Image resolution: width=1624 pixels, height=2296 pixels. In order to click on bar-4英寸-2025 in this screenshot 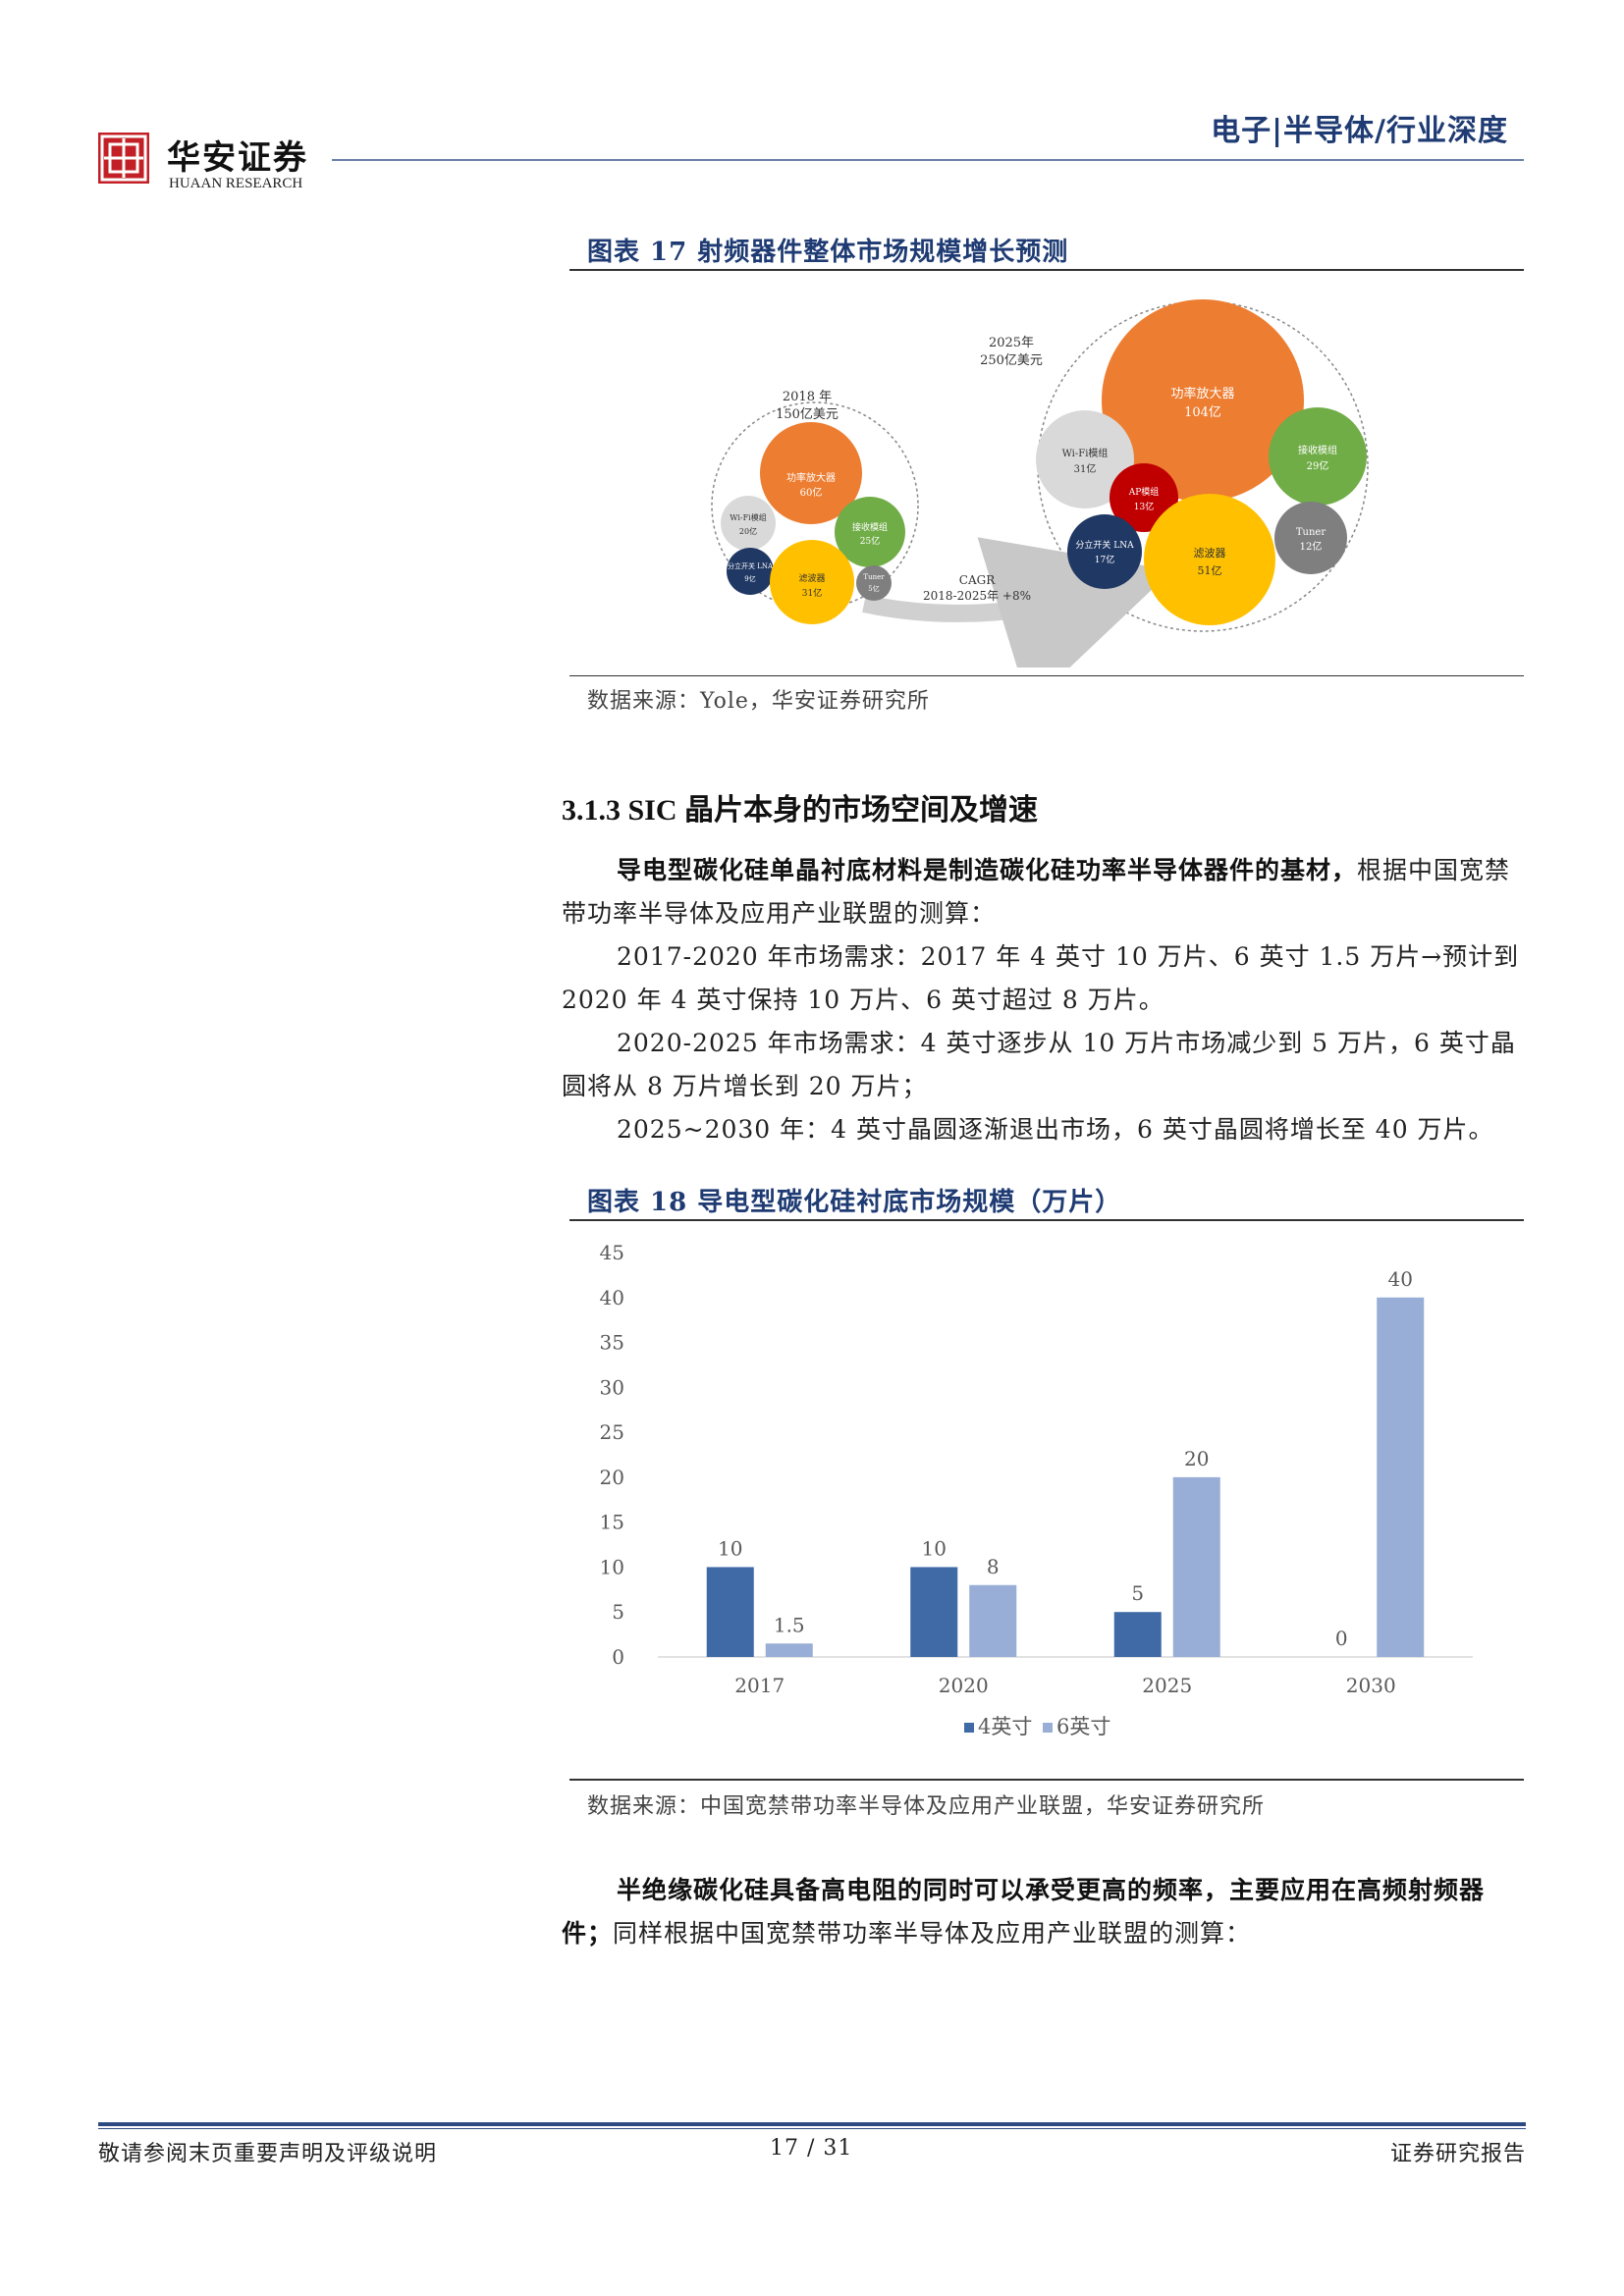, I will do `click(1137, 1634)`.